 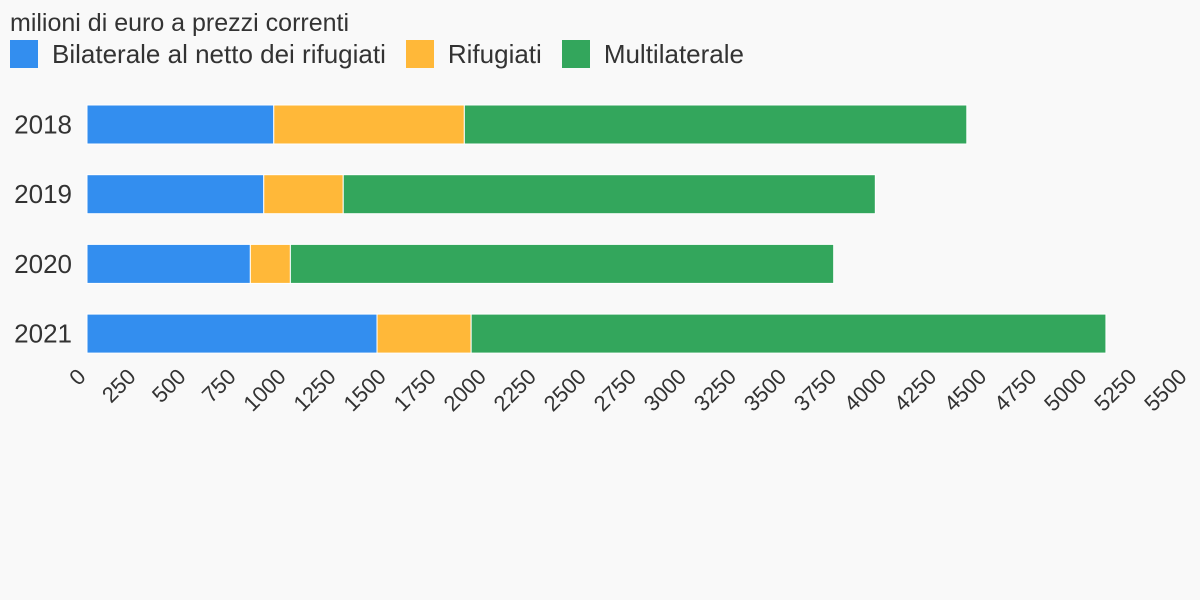 What do you see at coordinates (565, 390) in the screenshot?
I see `x-tick-label-2500: 2500` at bounding box center [565, 390].